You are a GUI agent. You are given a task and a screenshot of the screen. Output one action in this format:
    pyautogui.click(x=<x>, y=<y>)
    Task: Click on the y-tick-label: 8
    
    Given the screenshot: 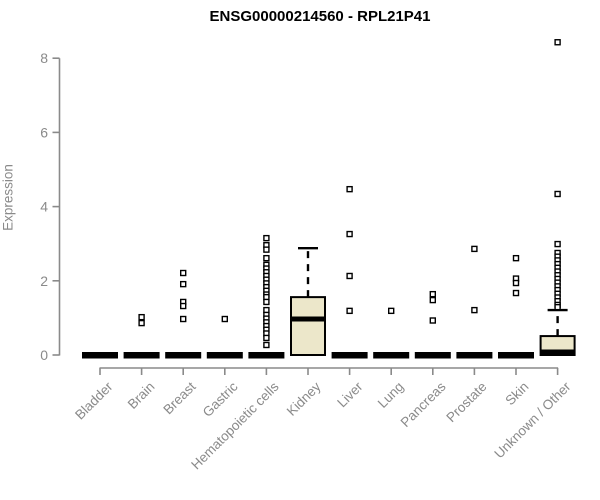 What is the action you would take?
    pyautogui.click(x=44, y=58)
    